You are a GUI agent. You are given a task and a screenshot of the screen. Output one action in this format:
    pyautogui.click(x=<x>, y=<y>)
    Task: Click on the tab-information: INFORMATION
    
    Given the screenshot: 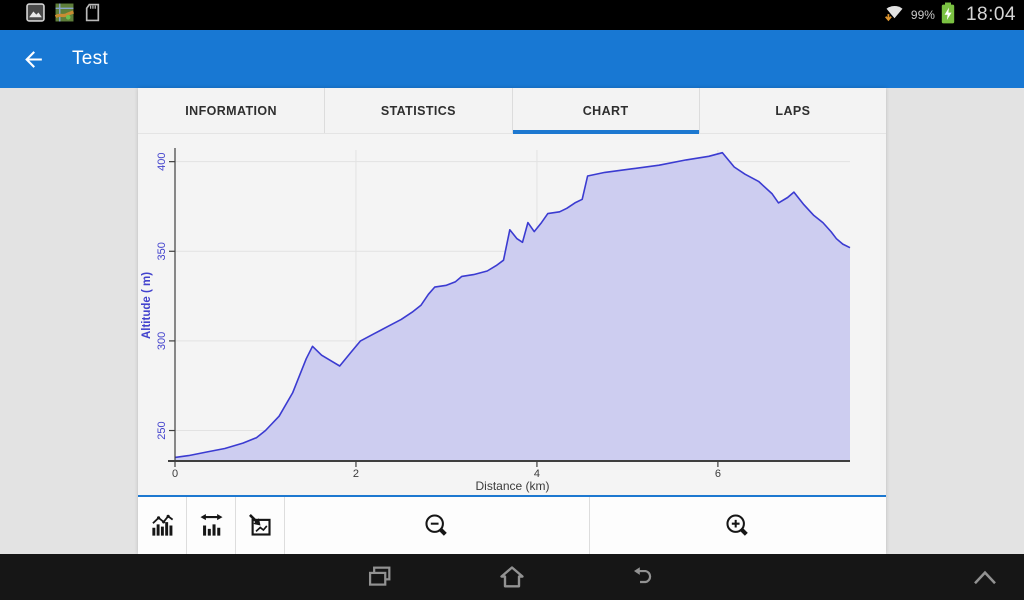 What is the action you would take?
    pyautogui.click(x=231, y=110)
    